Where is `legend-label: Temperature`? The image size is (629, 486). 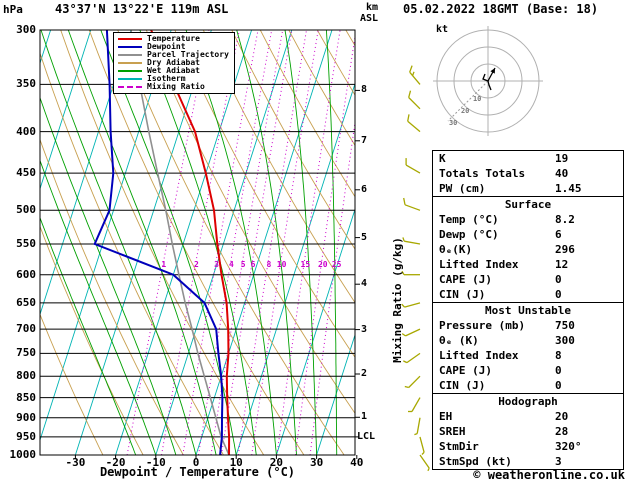 legend-label: Temperature is located at coordinates (173, 38).